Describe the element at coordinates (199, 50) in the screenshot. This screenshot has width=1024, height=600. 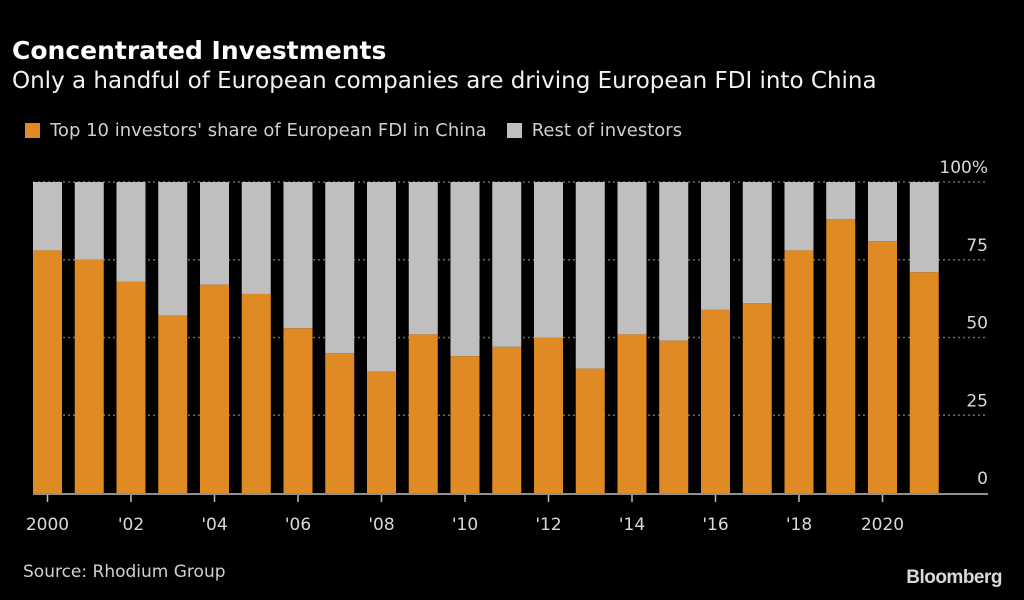
I see `chart-title: Concentrated Investments` at that location.